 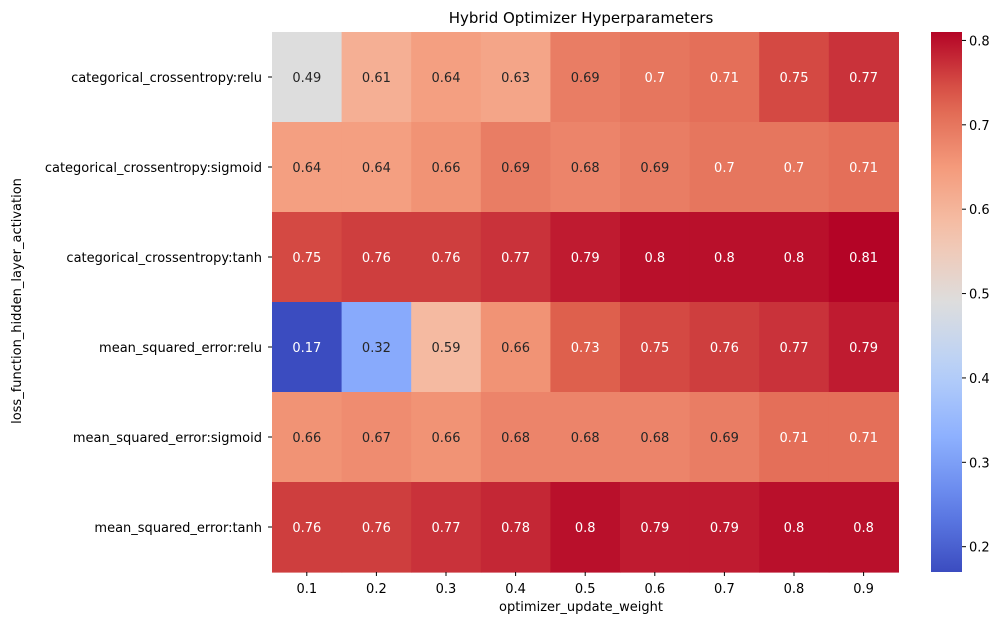 What do you see at coordinates (585, 348) in the screenshot?
I see `cell-value-label: 0.73` at bounding box center [585, 348].